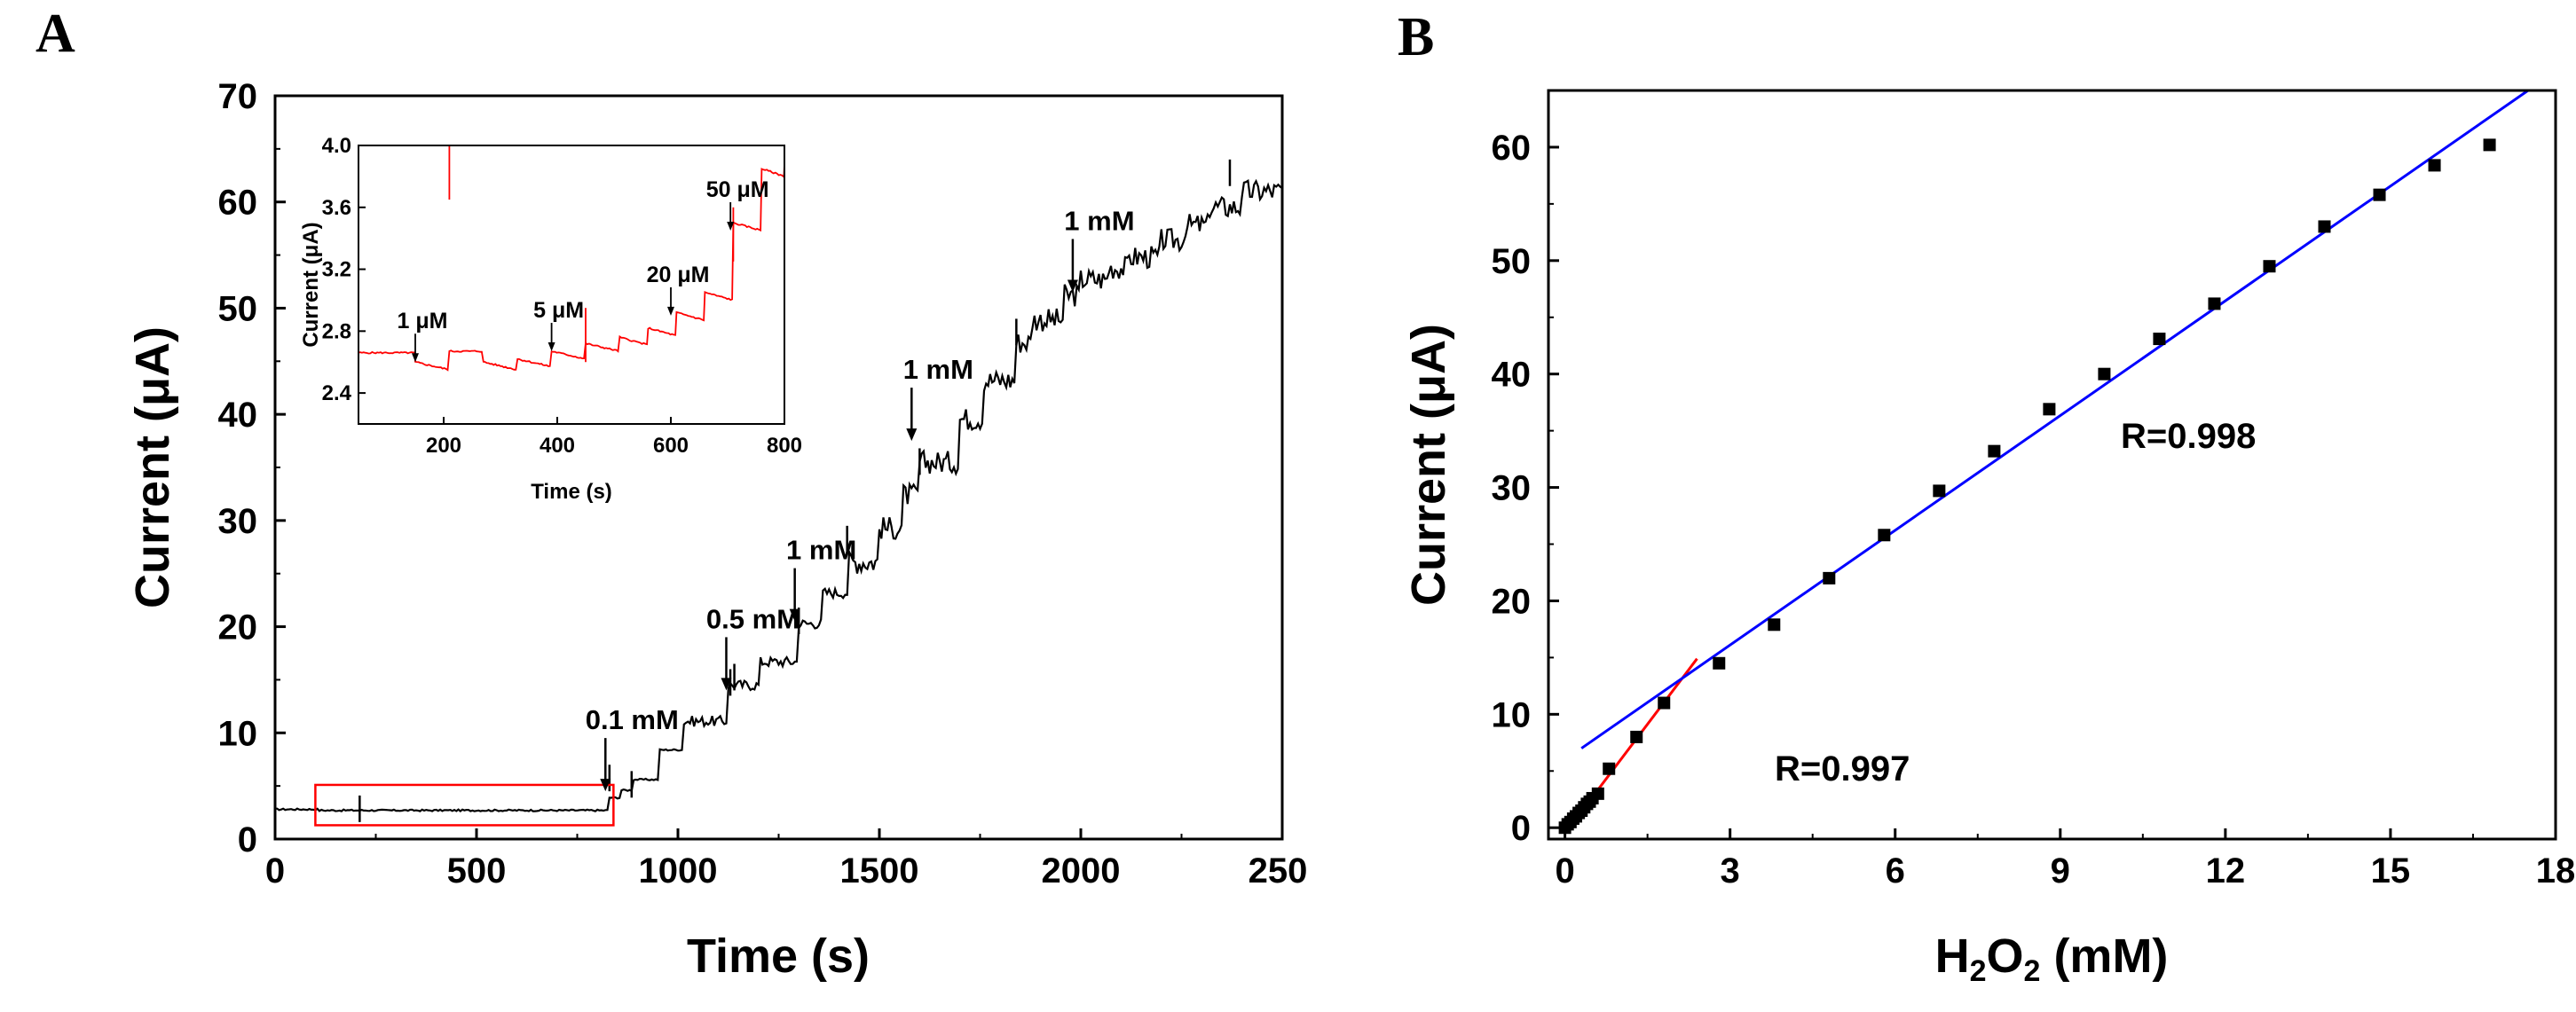 This screenshot has height=1012, width=2576. Describe the element at coordinates (2226, 870) in the screenshot. I see `x-tick-label: 12` at that location.